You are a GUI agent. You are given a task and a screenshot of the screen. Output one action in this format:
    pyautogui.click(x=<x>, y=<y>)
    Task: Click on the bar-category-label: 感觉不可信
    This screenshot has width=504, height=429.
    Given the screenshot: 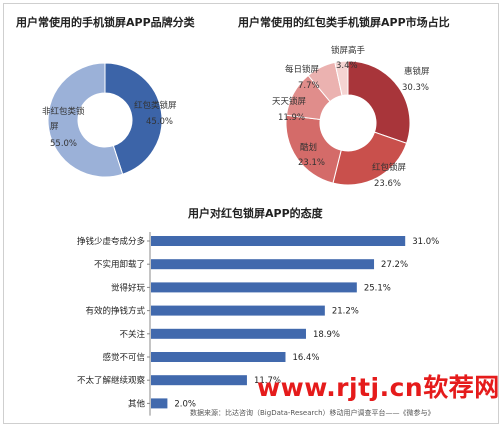 What is the action you would take?
    pyautogui.click(x=123, y=357)
    